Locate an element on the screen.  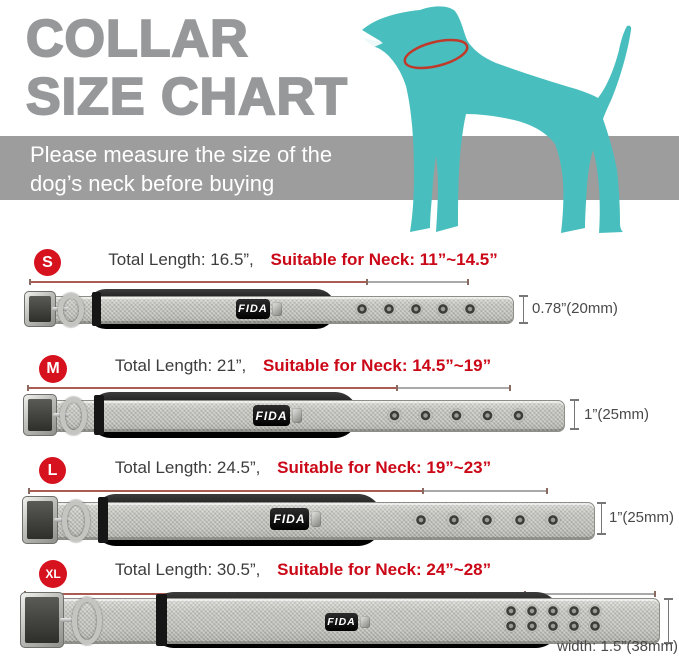
dog-neck-collar-line is located at coordinates (436, 54).